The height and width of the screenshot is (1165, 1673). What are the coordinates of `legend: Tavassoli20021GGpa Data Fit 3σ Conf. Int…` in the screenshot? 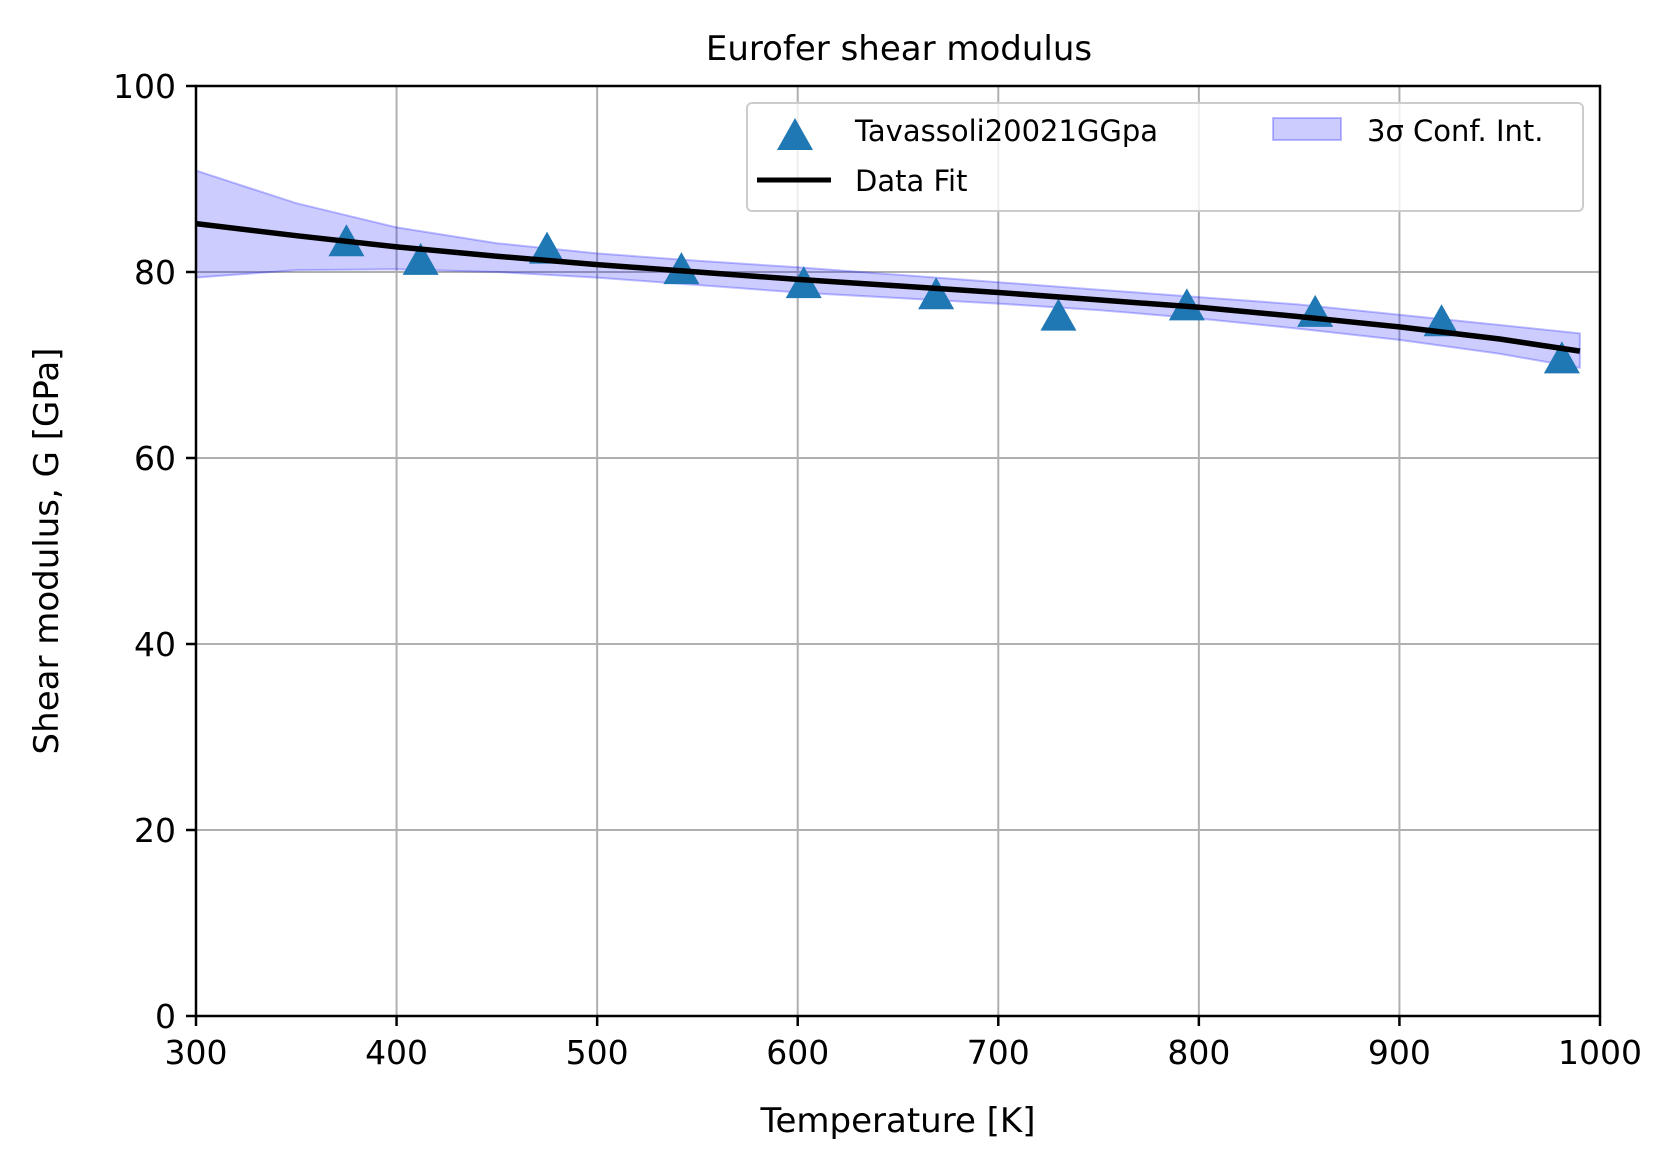 It's located at (1165, 157).